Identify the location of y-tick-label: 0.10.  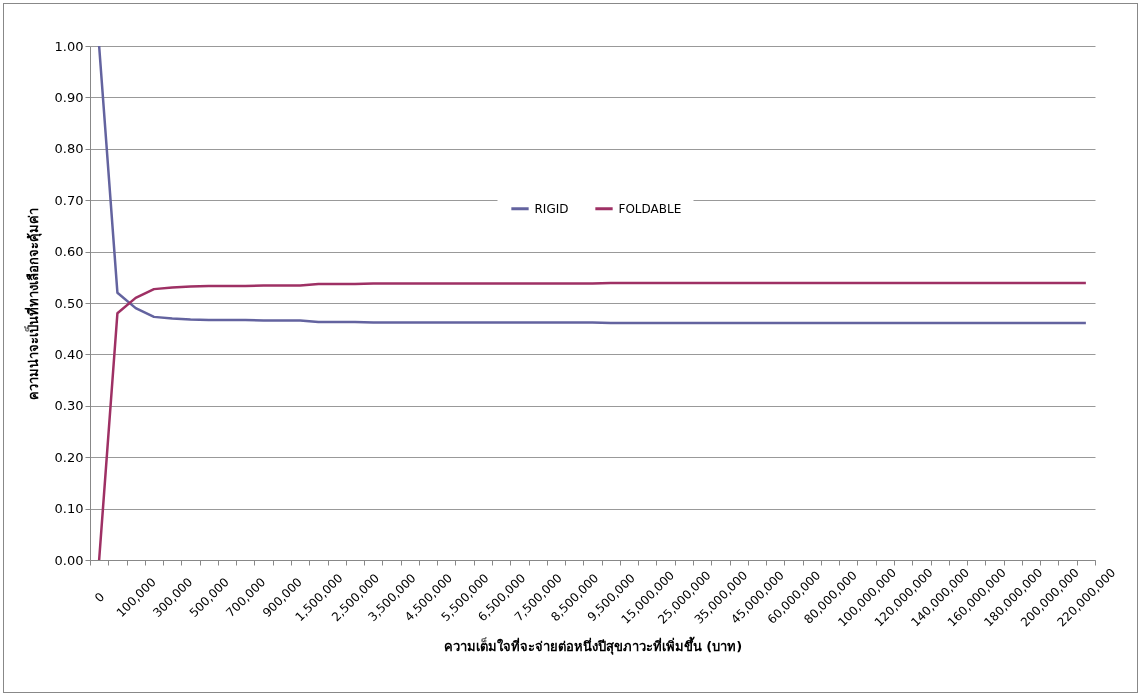
(69, 509).